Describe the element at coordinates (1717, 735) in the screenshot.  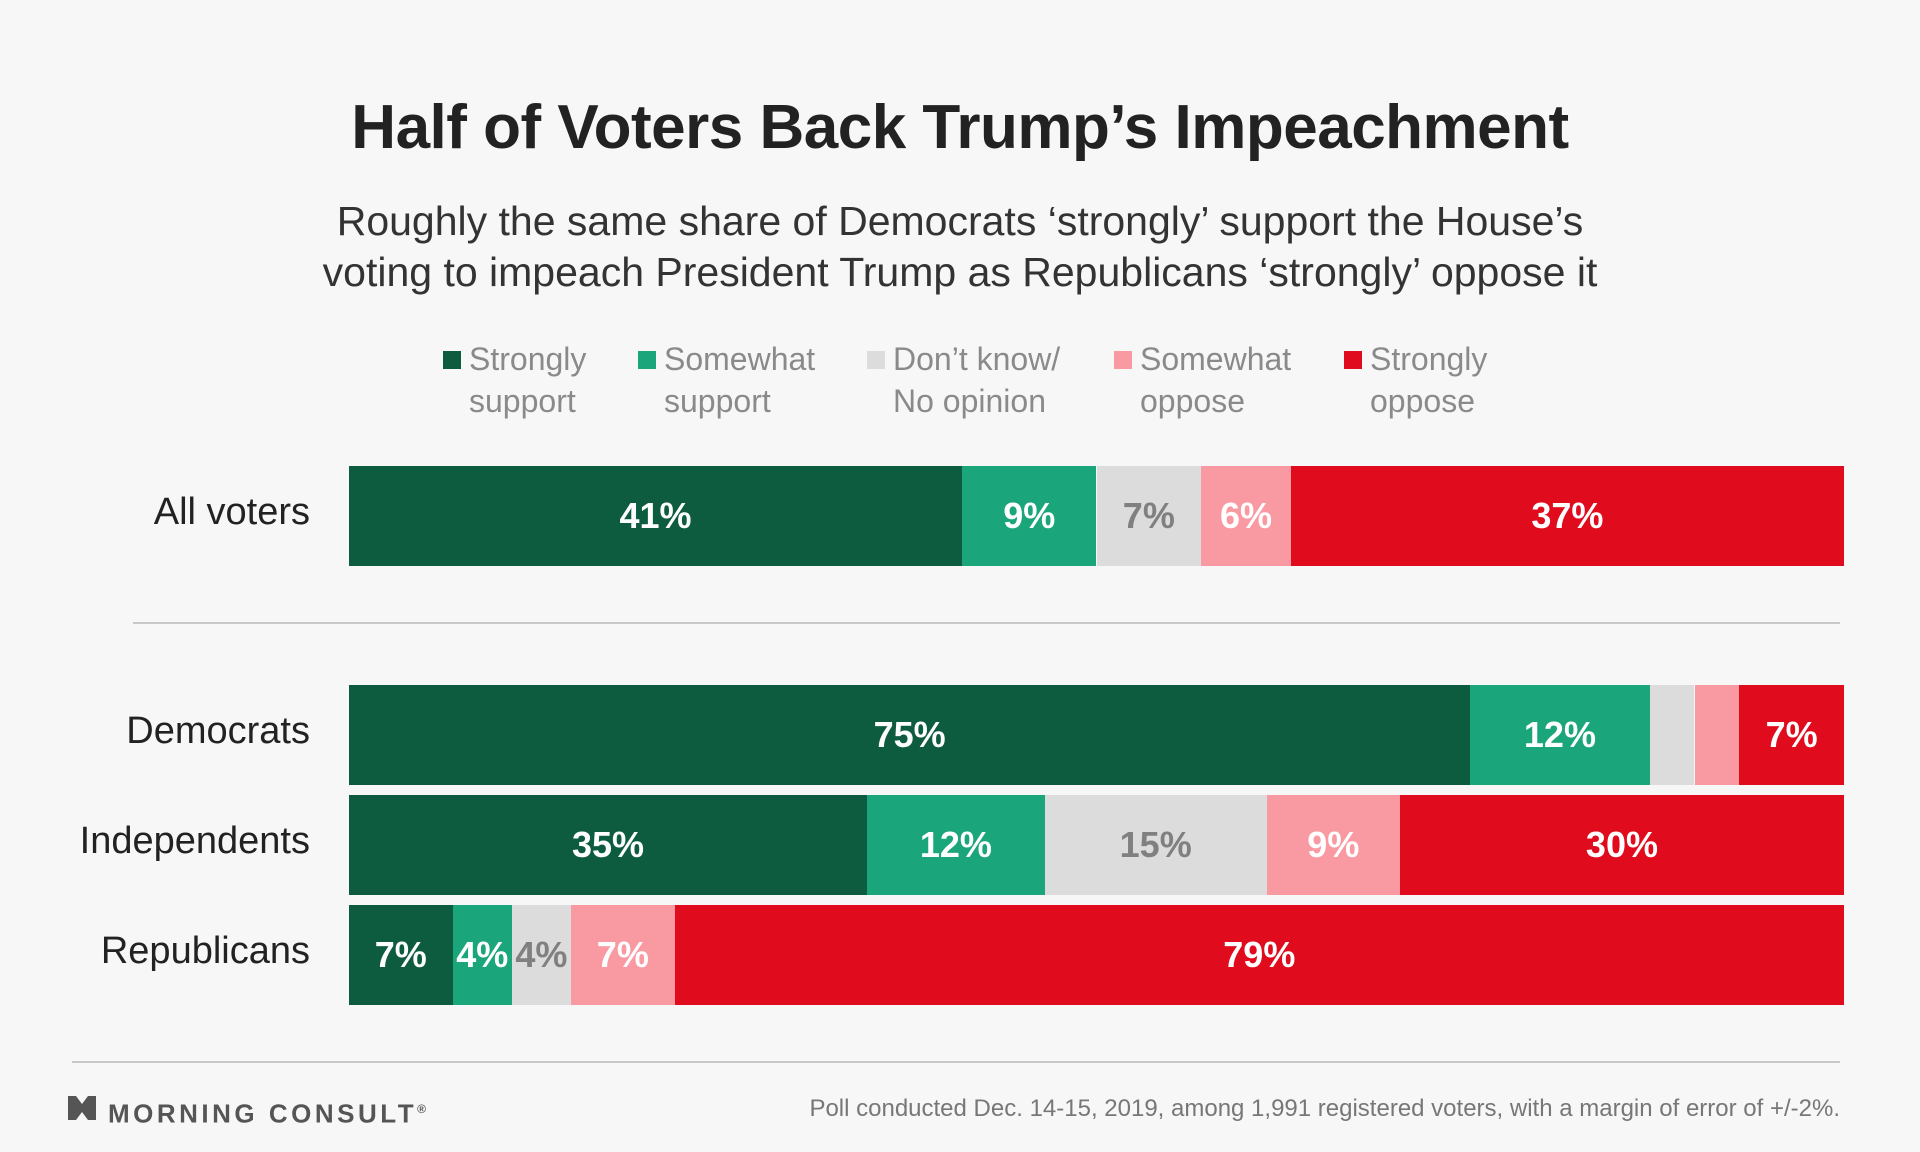
I see `bar-segment-somewhat-oppose` at that location.